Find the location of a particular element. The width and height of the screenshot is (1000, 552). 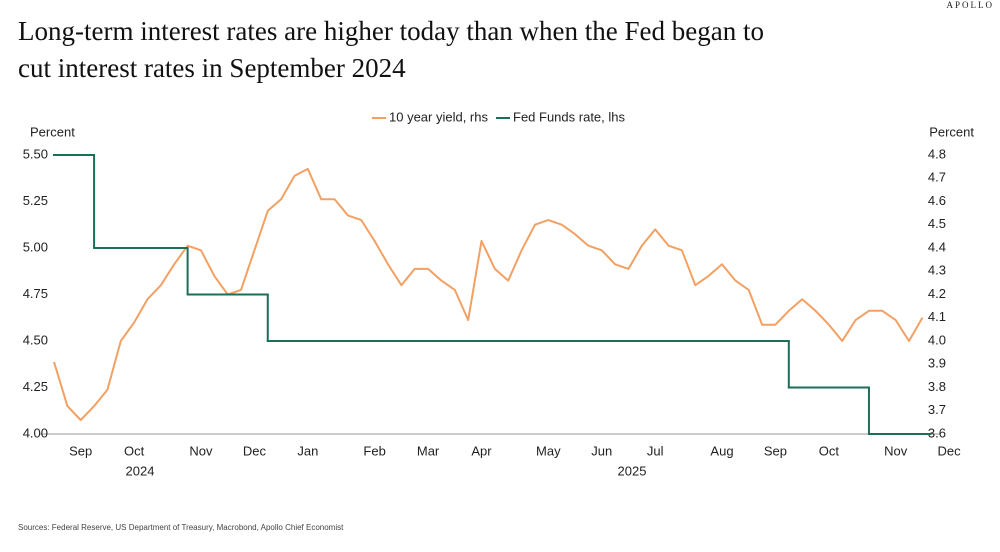

y-tick-label: 4.75 is located at coordinates (35, 293).